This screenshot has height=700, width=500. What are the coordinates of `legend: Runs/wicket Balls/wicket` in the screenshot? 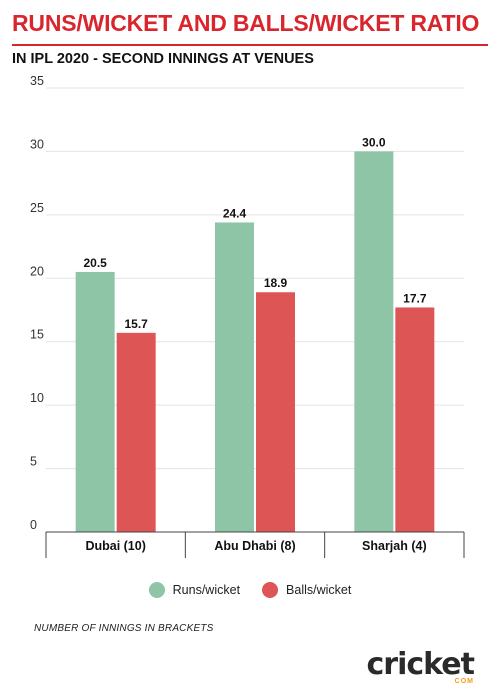 It's located at (250, 590).